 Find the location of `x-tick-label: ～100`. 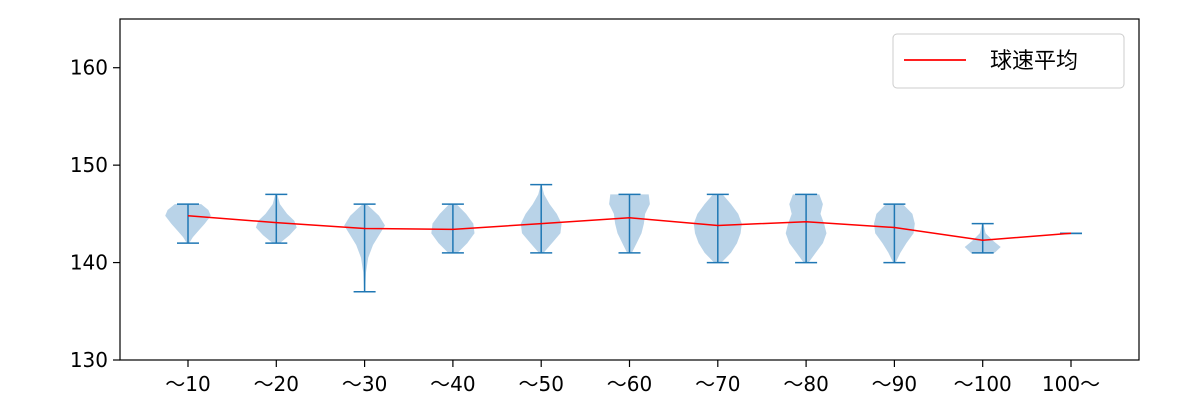

x-tick-label: ～100 is located at coordinates (983, 384).